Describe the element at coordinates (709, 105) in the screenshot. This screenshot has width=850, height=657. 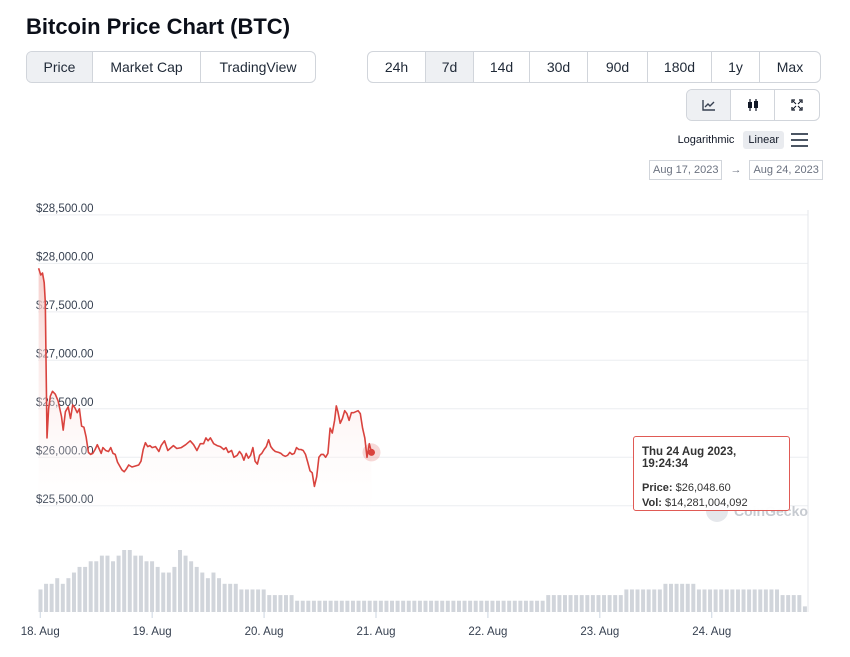
I see `line-chart-button` at that location.